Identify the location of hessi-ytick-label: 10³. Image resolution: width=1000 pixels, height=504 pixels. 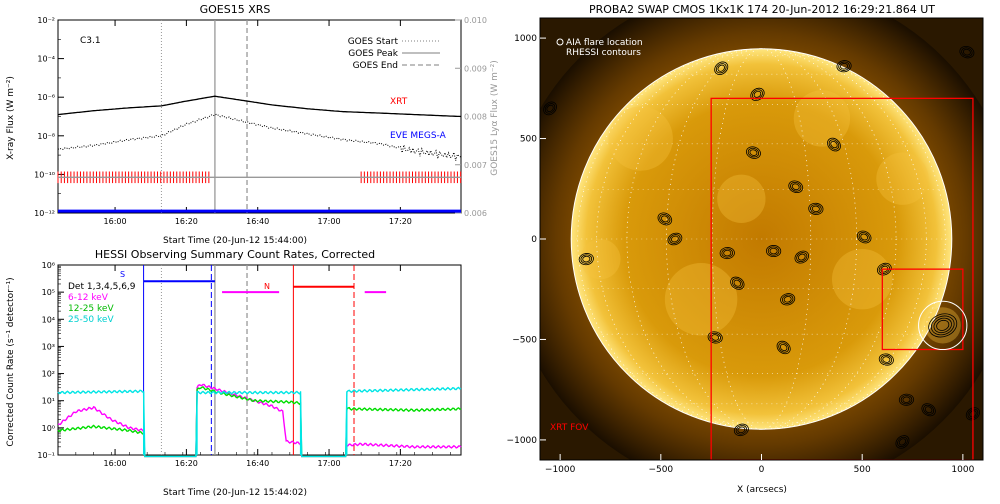
(48, 346).